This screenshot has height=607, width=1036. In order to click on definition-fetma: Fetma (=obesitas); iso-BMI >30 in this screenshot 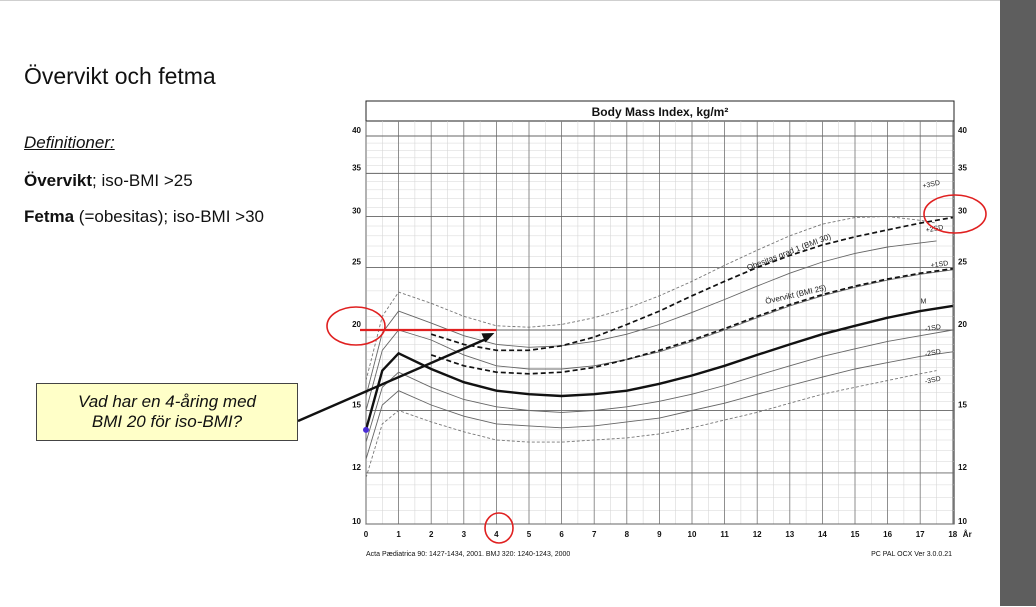, I will do `click(144, 217)`.